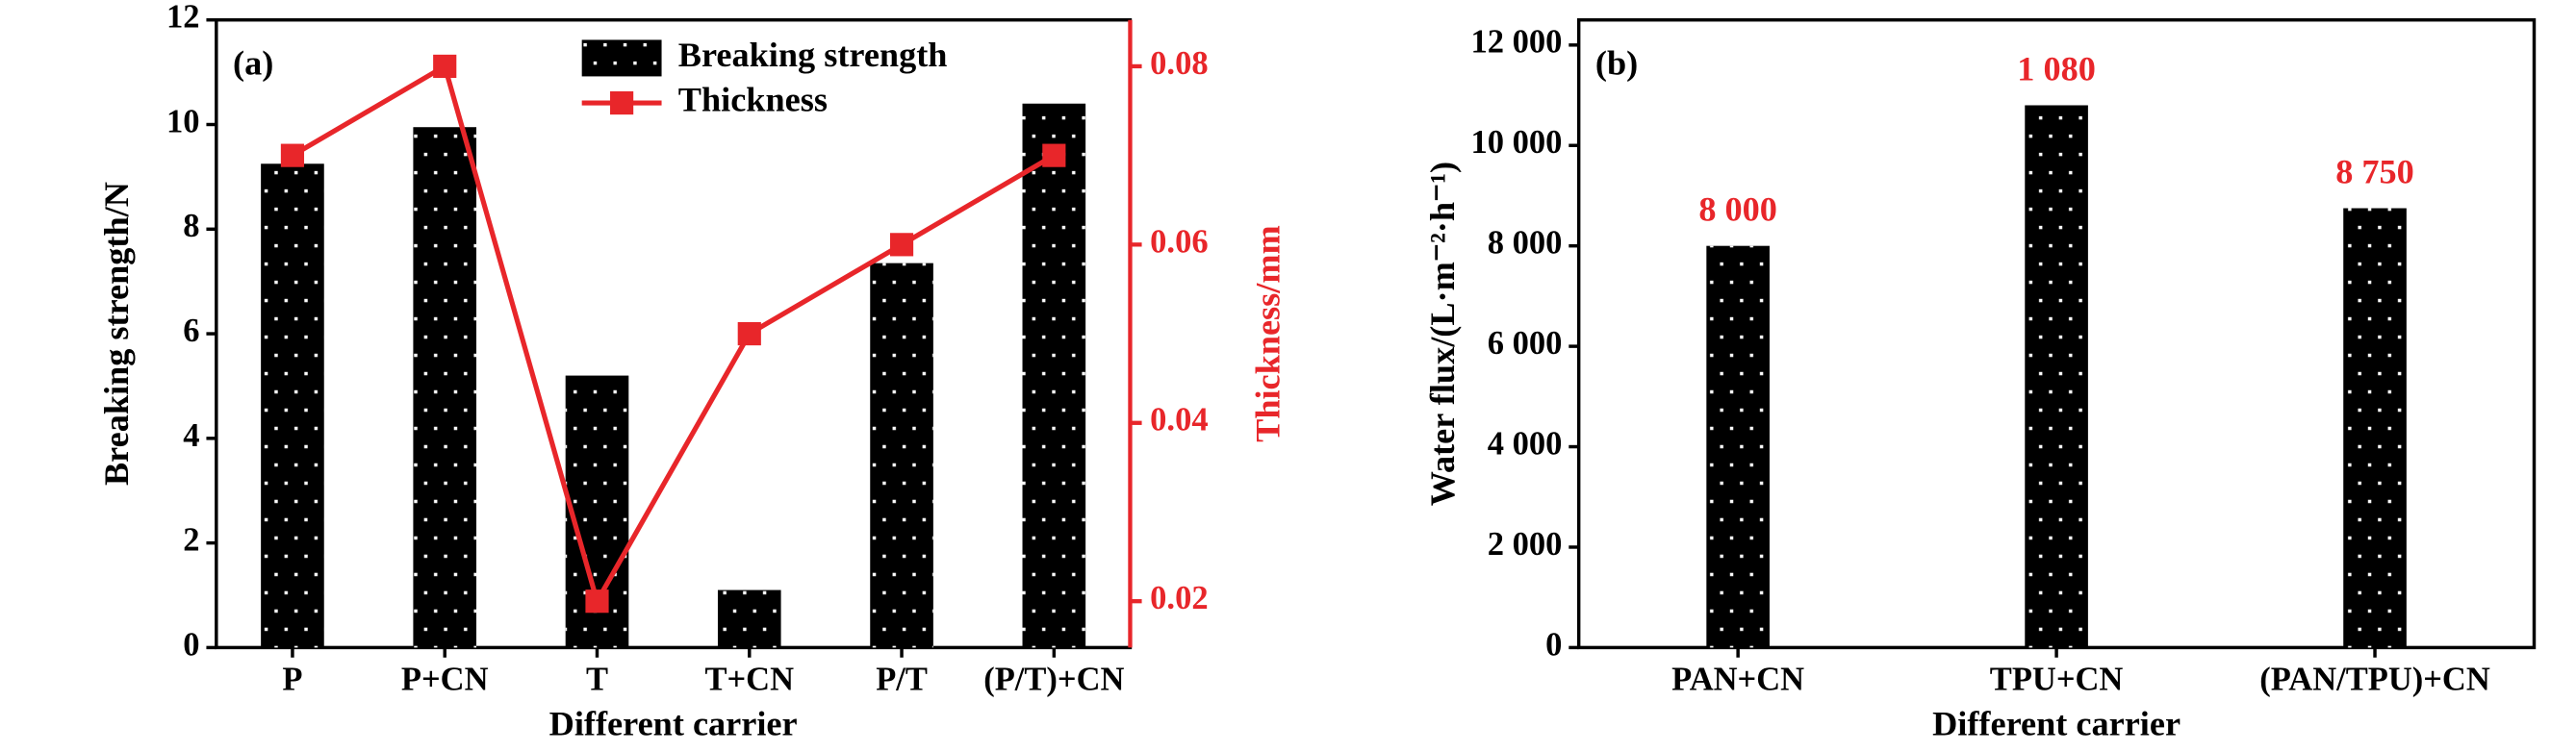  I want to click on legend-texture, so click(621, 58).